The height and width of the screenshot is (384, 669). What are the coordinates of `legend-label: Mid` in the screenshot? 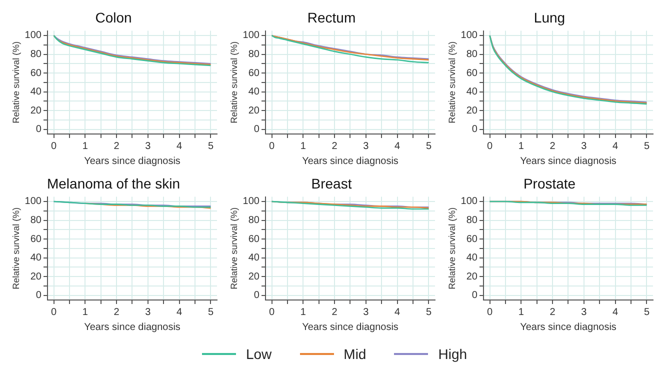 It's located at (355, 354).